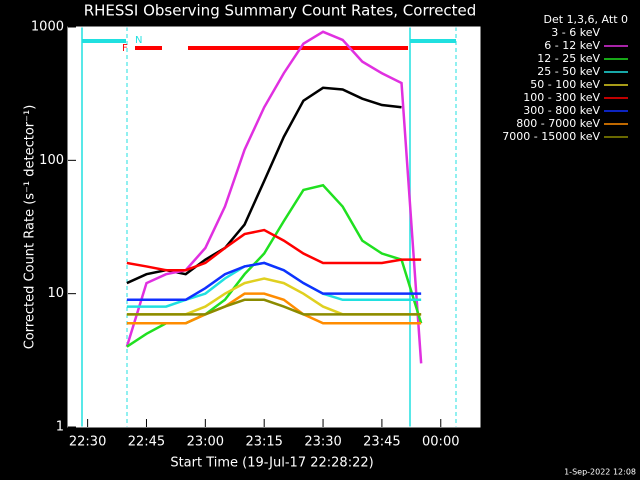 The image size is (640, 480). Describe the element at coordinates (30, 227) in the screenshot. I see `y-axis-label: Corrected Count Rate (s⁻¹ detector⁻¹)` at that location.